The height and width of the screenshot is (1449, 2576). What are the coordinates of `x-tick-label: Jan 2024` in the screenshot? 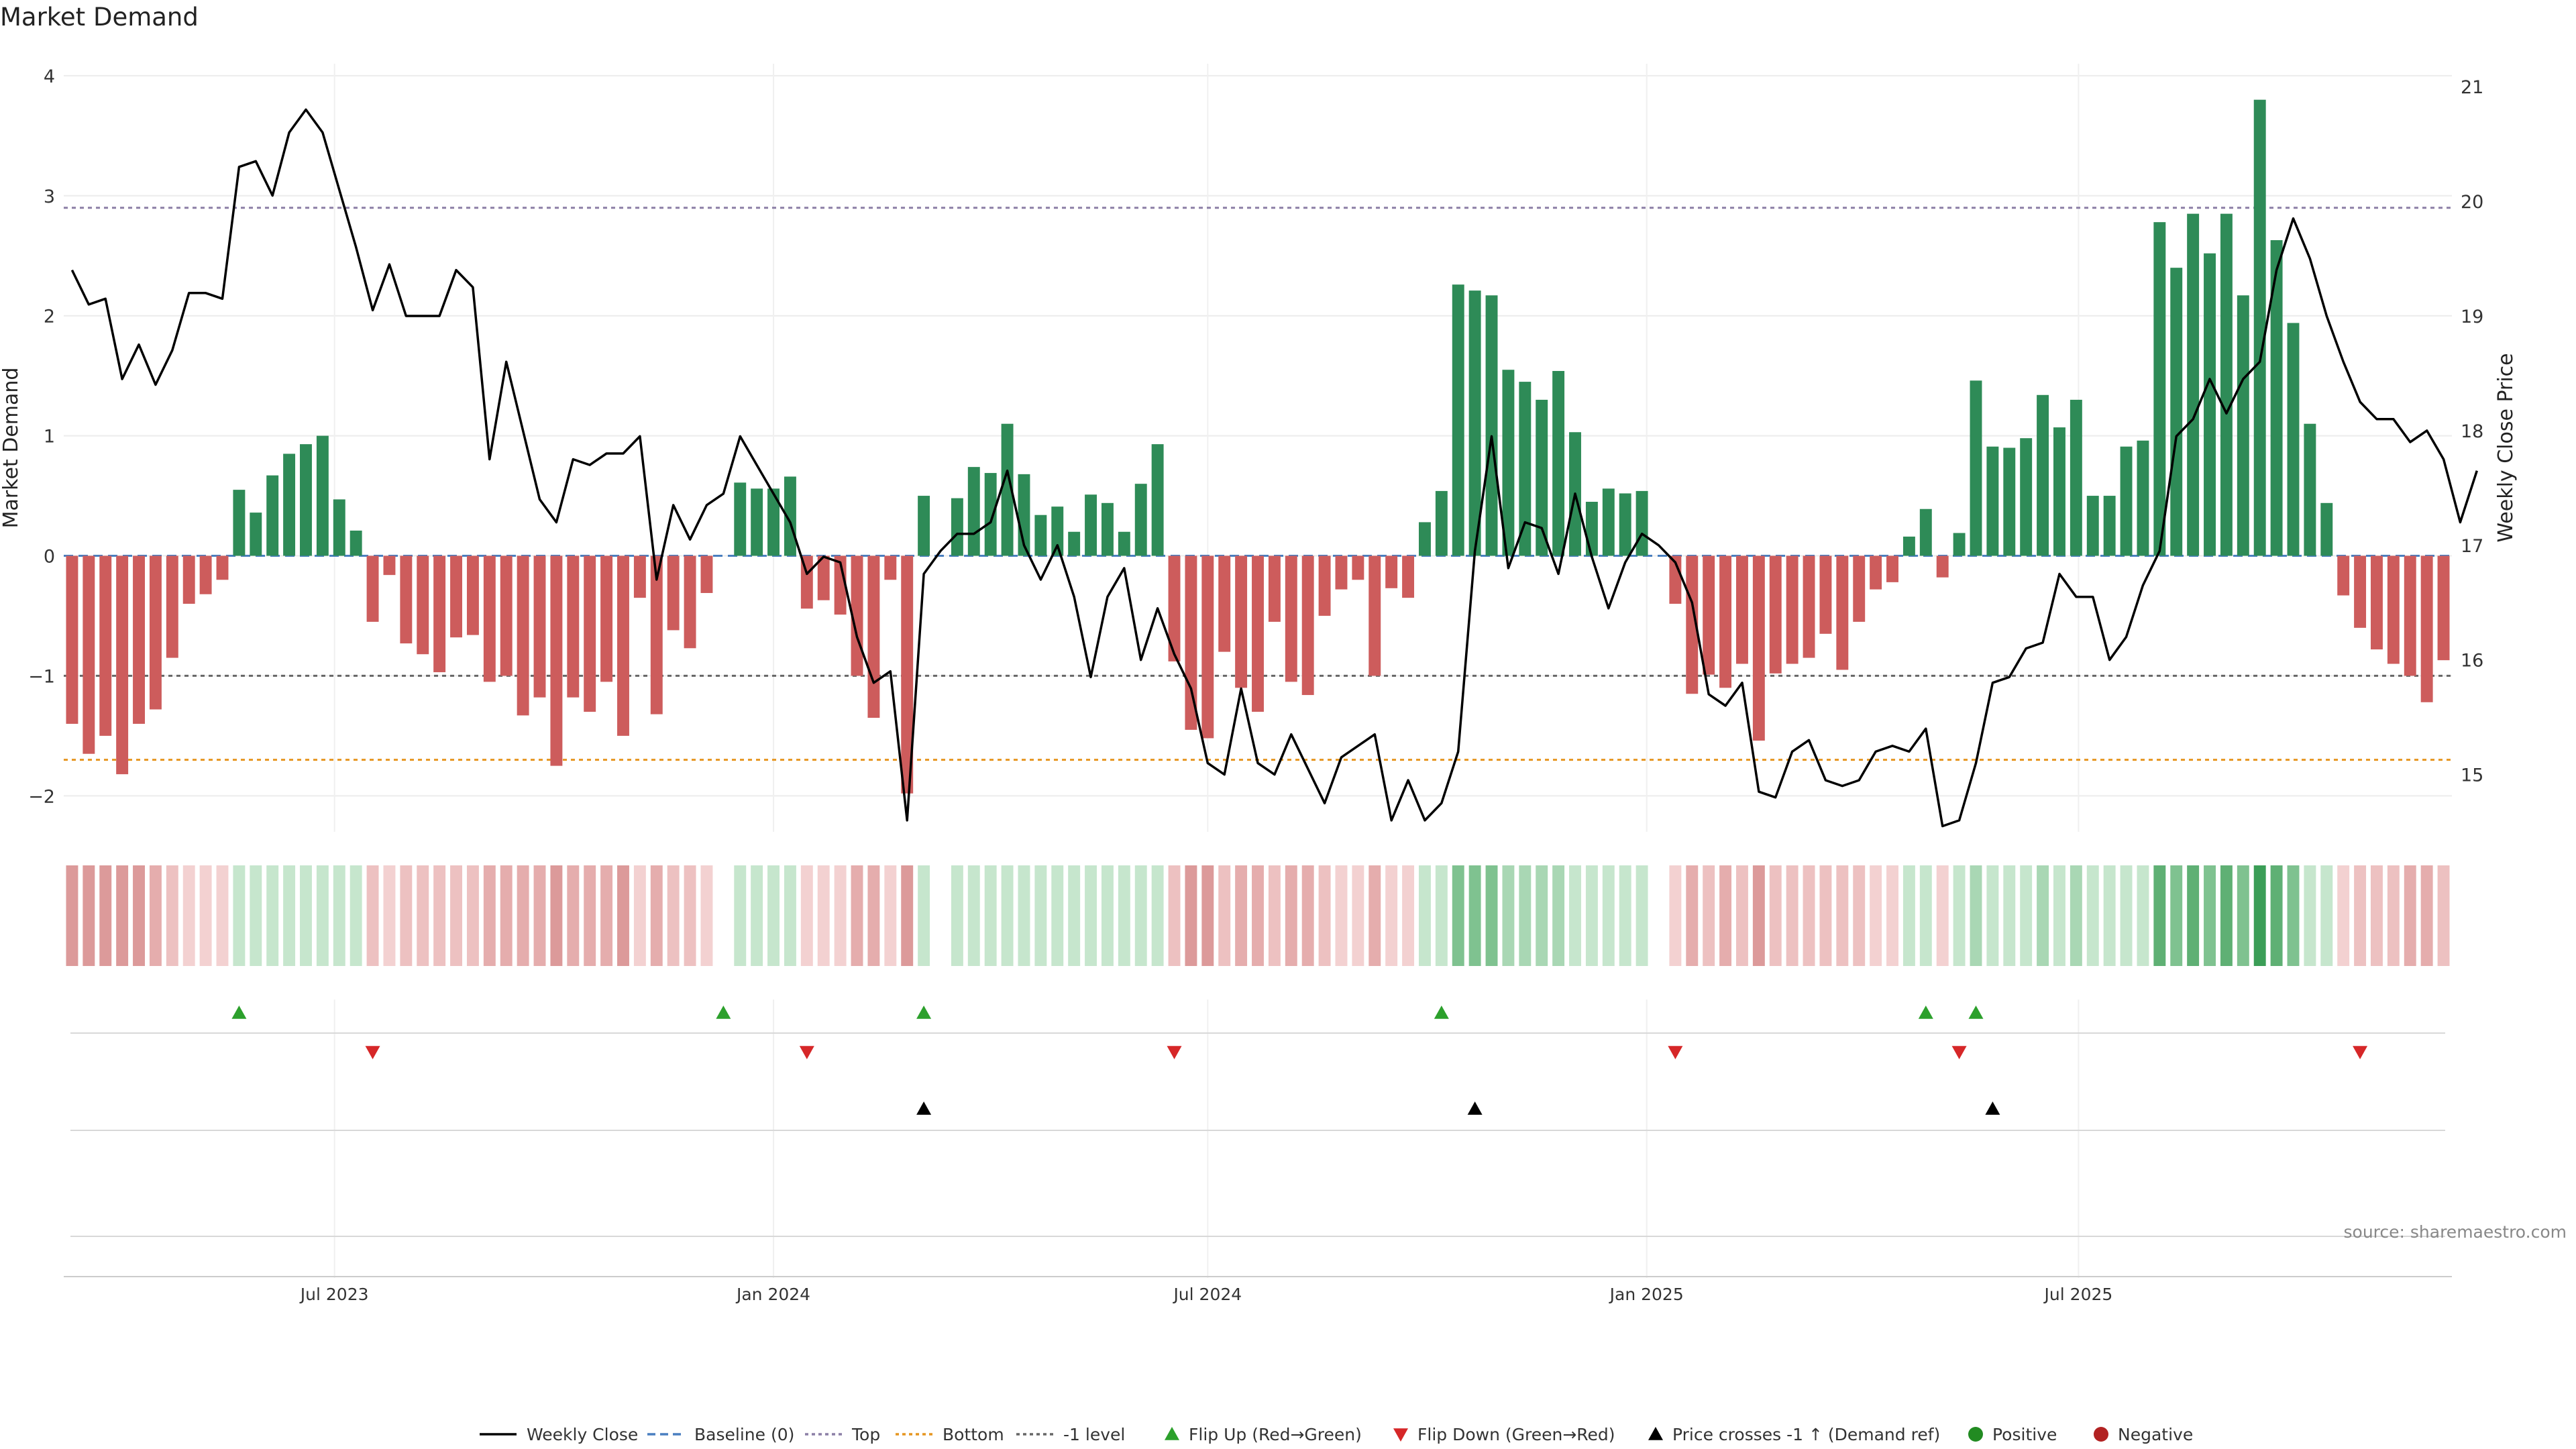 It's located at (772, 1294).